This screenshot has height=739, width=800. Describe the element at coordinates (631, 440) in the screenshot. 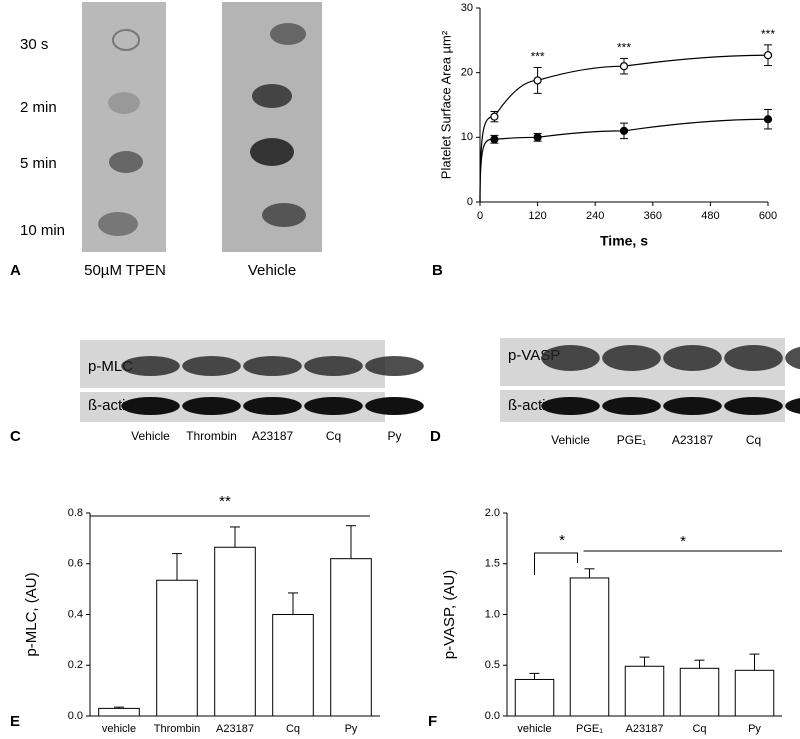

I see `lane-label: PGE₁` at that location.